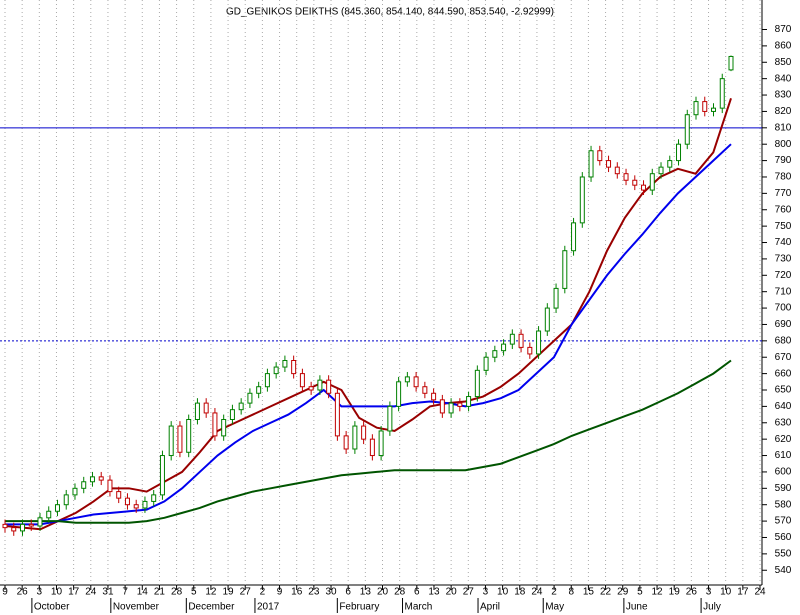  I want to click on x-tick-label: 12, so click(211, 592).